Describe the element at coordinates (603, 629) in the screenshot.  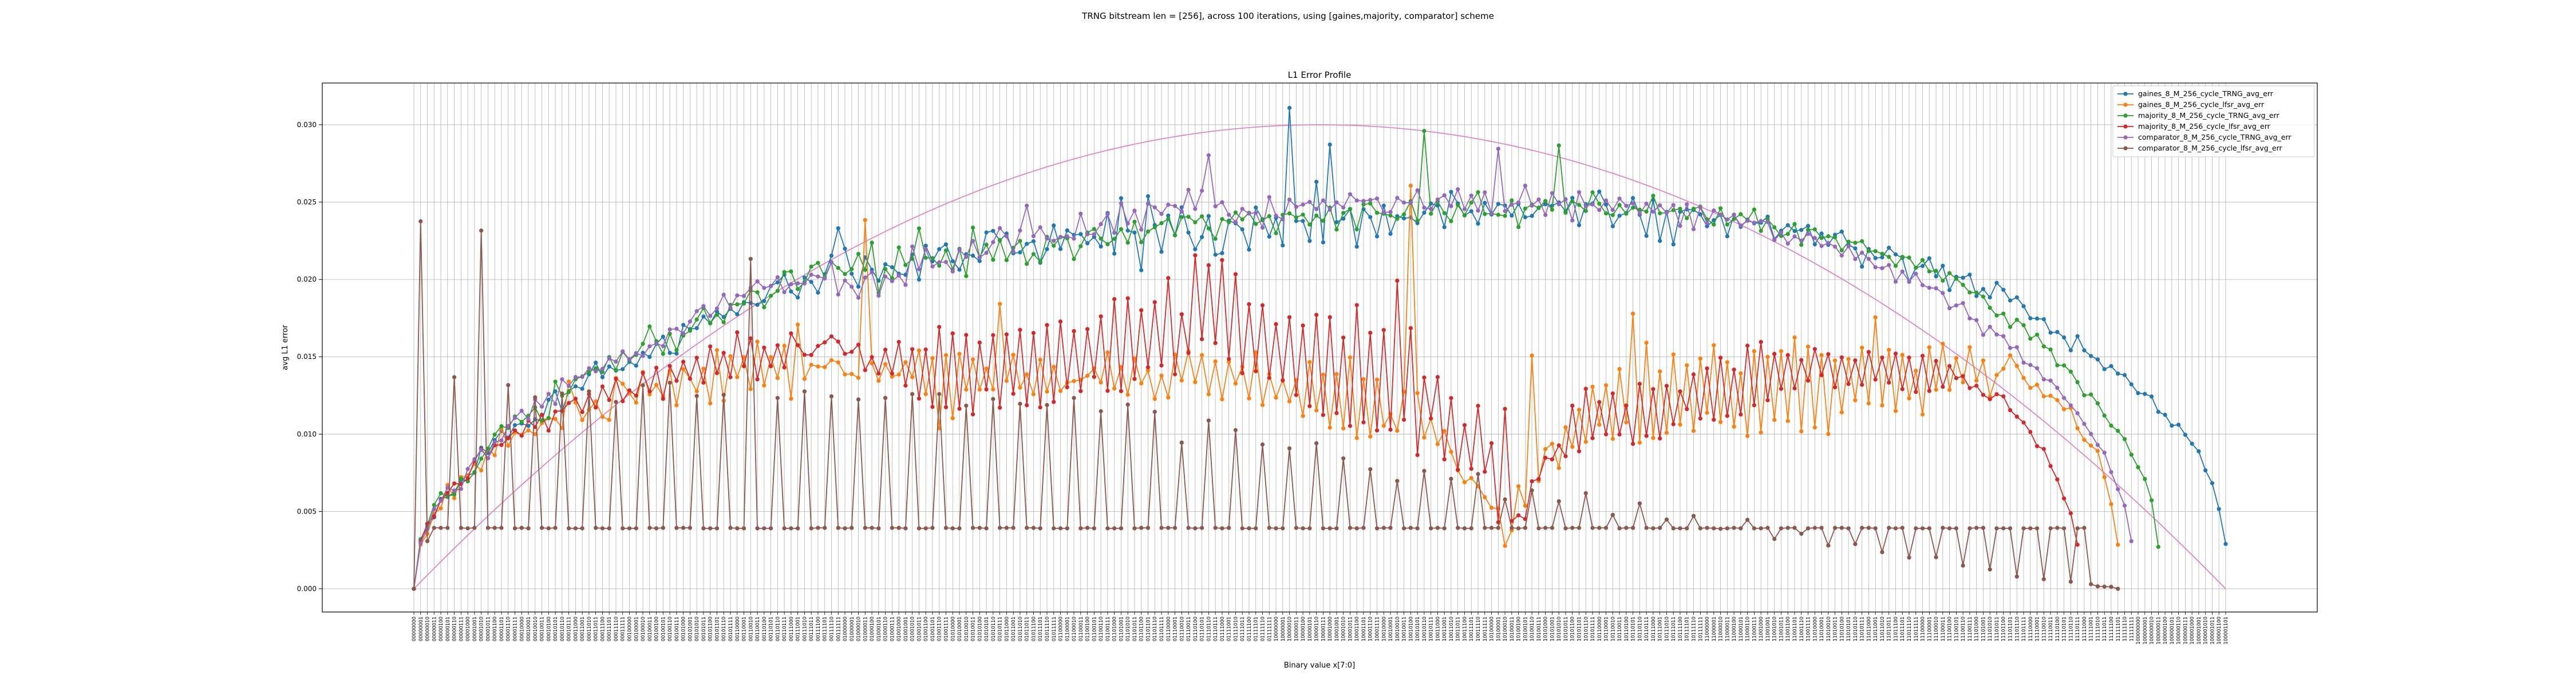
I see `x-tick-label: 00011100` at that location.